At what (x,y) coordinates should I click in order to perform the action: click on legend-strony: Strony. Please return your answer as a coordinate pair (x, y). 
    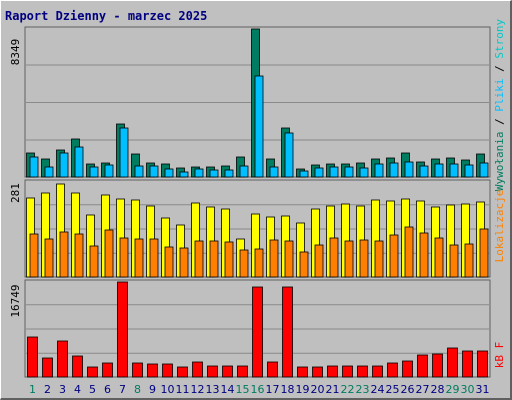
    Looking at the image, I should click on (499, 39).